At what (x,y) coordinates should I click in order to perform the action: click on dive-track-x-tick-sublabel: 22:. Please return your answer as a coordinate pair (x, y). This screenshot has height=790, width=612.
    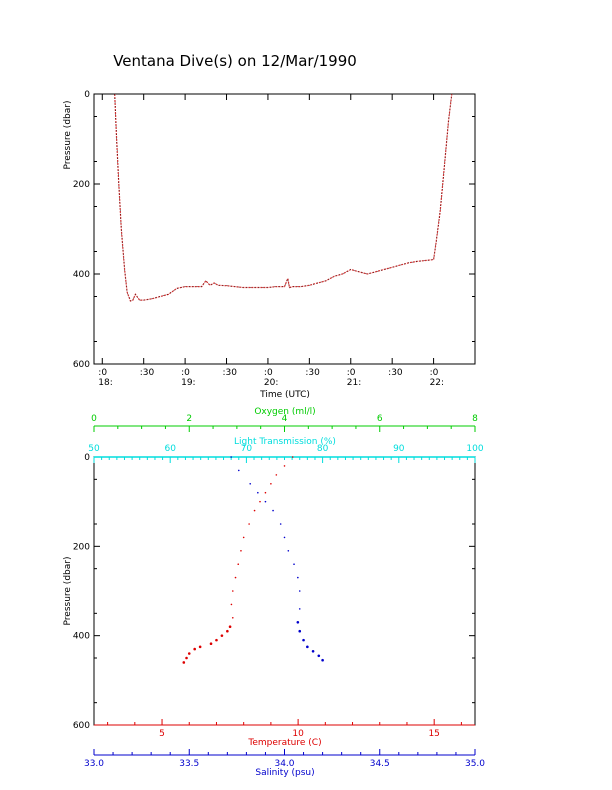
    Looking at the image, I should click on (437, 383).